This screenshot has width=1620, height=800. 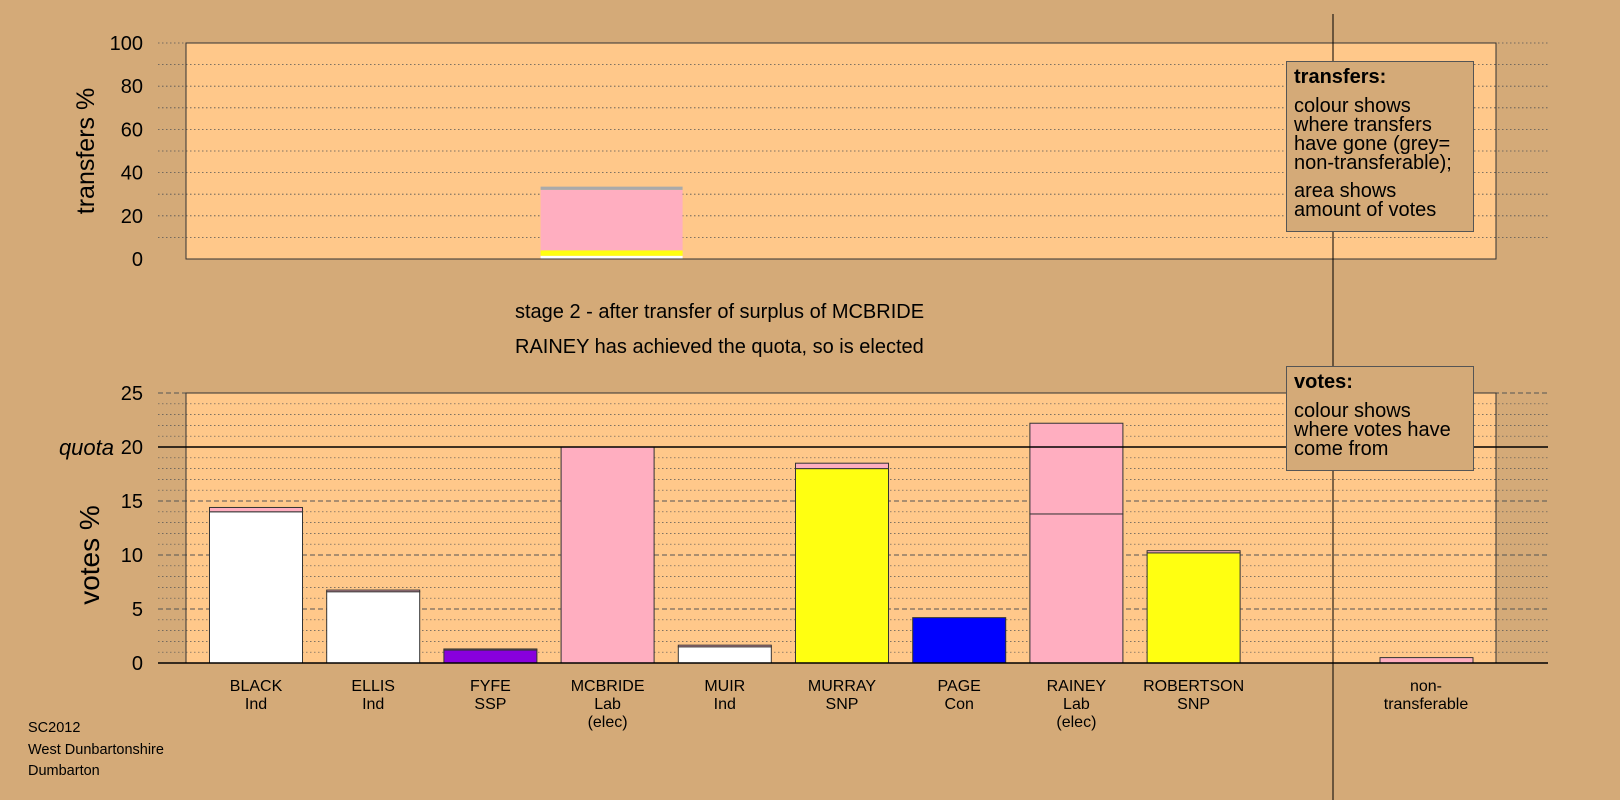 I want to click on votes-tick-label: 15, so click(x=132, y=502).